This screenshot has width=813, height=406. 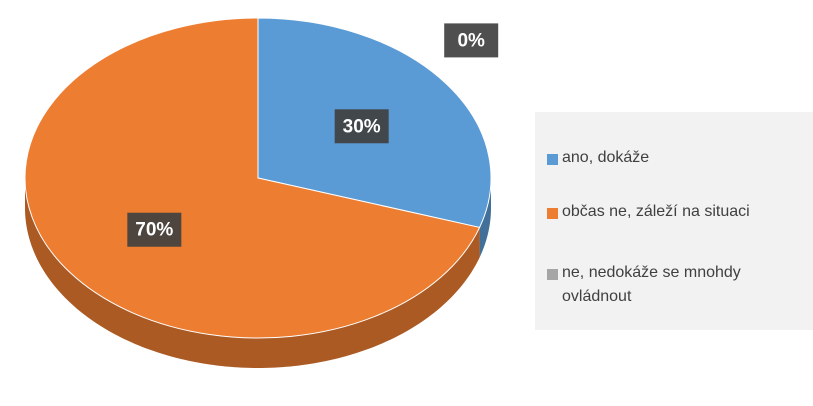 What do you see at coordinates (672, 159) in the screenshot?
I see `legend-item: ano, dokáže` at bounding box center [672, 159].